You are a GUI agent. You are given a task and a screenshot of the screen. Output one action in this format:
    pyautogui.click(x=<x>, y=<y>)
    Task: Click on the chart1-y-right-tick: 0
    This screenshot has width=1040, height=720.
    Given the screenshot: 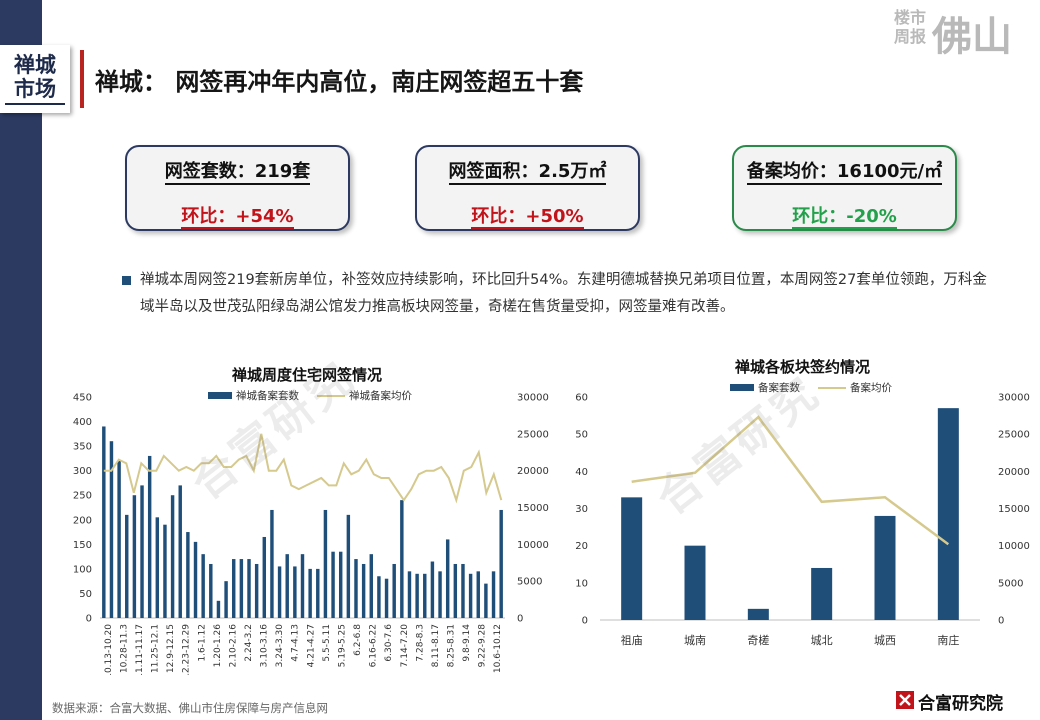 What is the action you would take?
    pyautogui.click(x=520, y=619)
    